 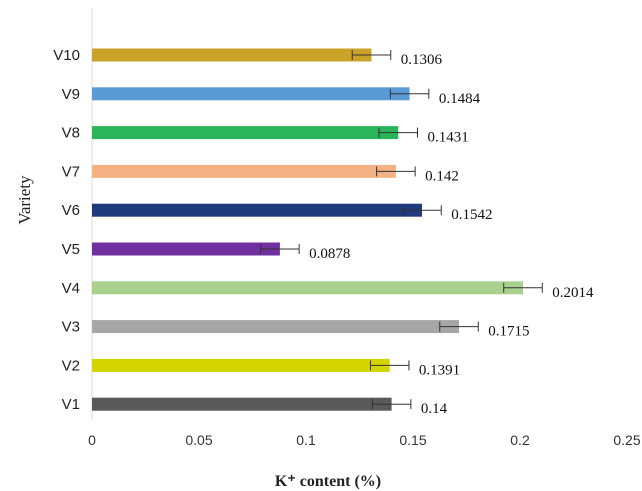 What do you see at coordinates (251, 94) in the screenshot?
I see `bar-v9` at bounding box center [251, 94].